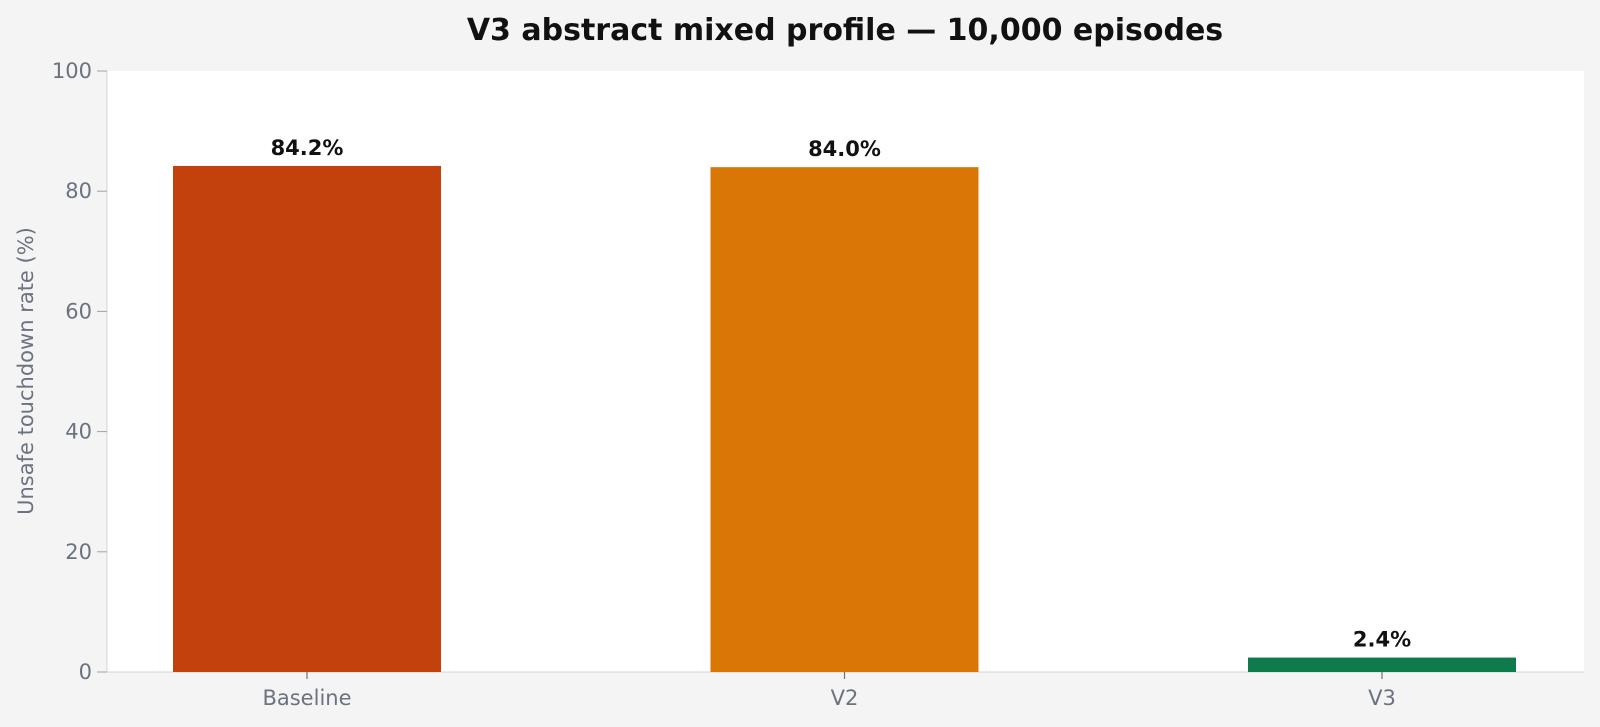 The height and width of the screenshot is (727, 1600). What do you see at coordinates (85, 672) in the screenshot?
I see `y-tick-label: 0` at bounding box center [85, 672].